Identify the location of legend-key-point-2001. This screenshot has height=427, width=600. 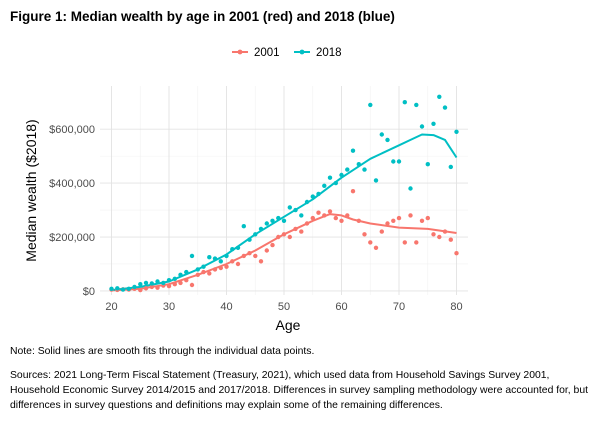
(240, 52).